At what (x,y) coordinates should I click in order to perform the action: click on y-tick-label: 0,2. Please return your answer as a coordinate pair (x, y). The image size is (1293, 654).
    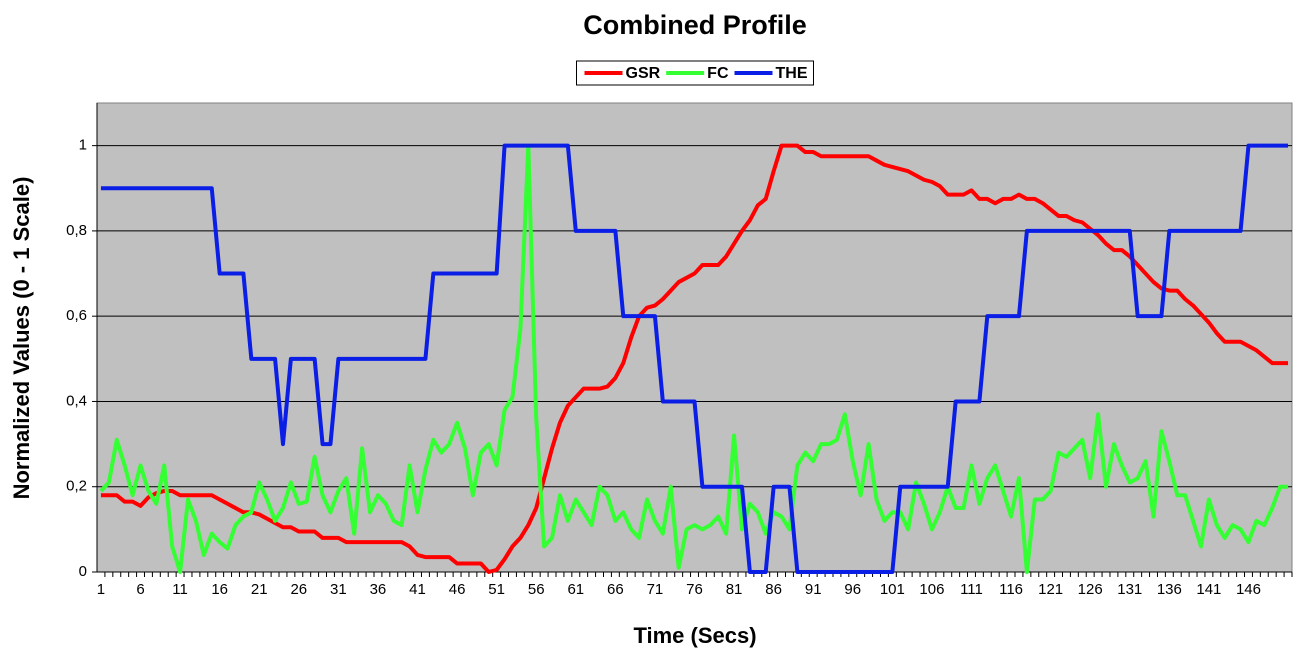
    Looking at the image, I should click on (76, 486).